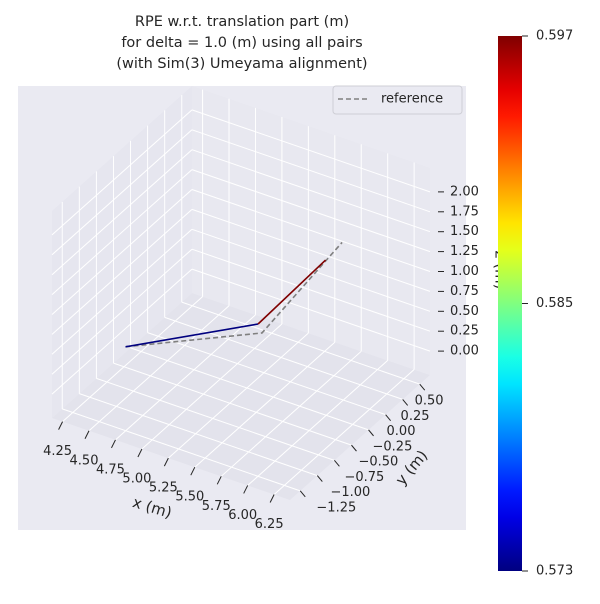  What do you see at coordinates (464, 211) in the screenshot?
I see `z-tick-label: 1.75` at bounding box center [464, 211].